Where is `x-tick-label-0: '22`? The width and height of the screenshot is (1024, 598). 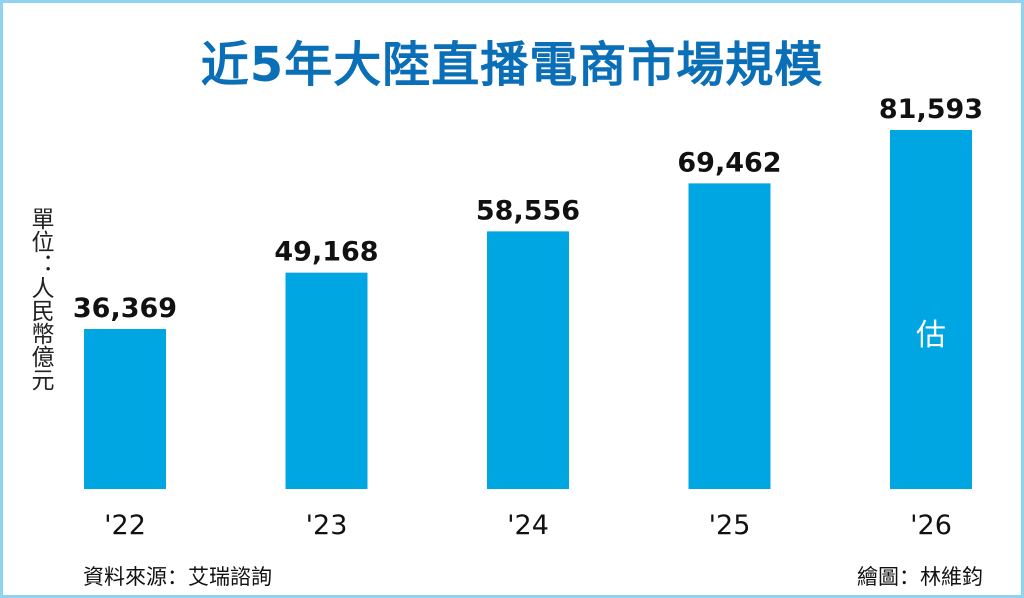
x-tick-label-0: '22 is located at coordinates (125, 525).